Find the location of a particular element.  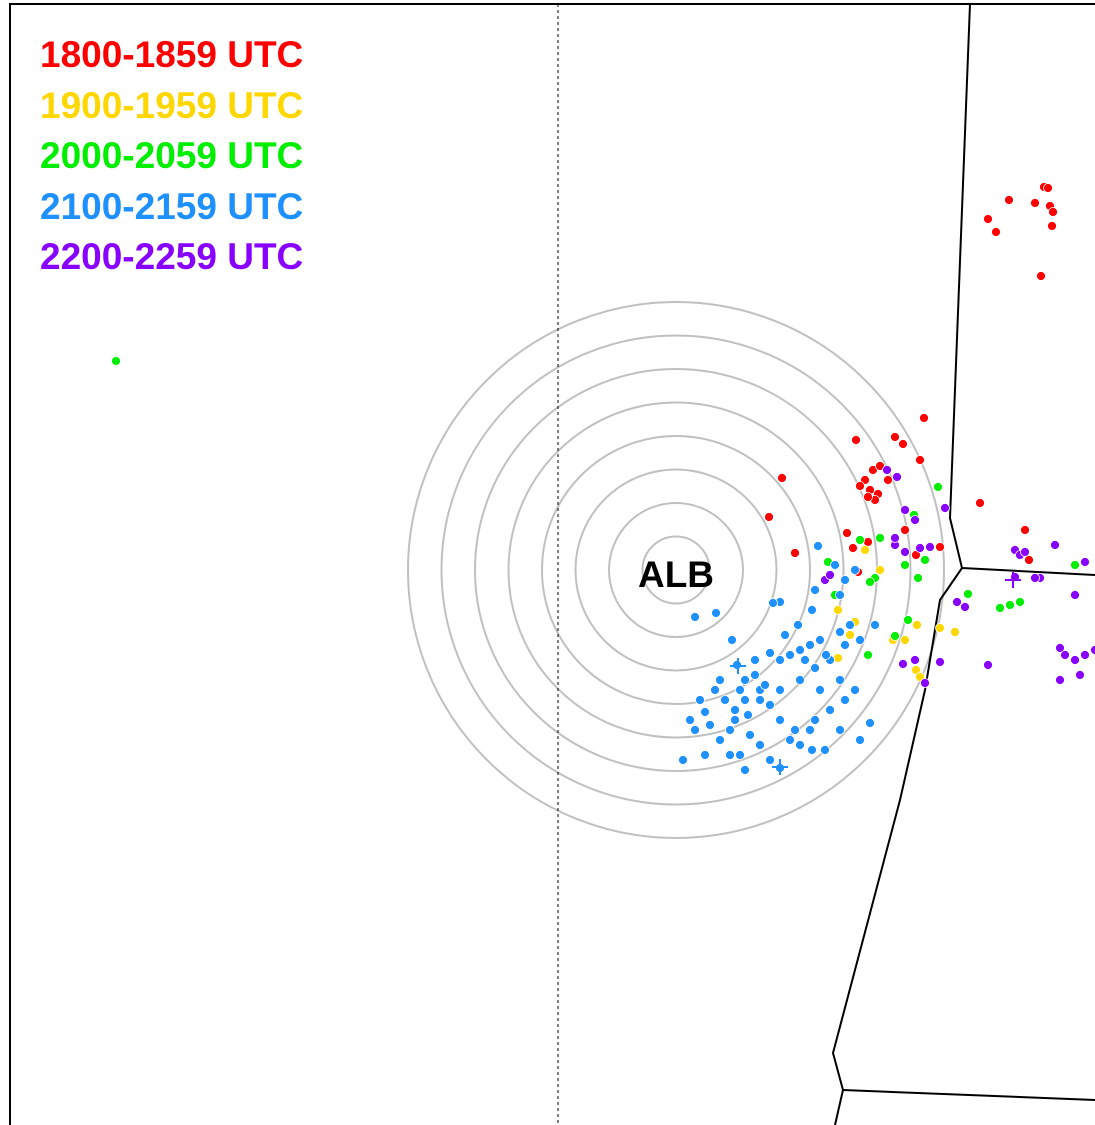

range-ring is located at coordinates (676, 570).